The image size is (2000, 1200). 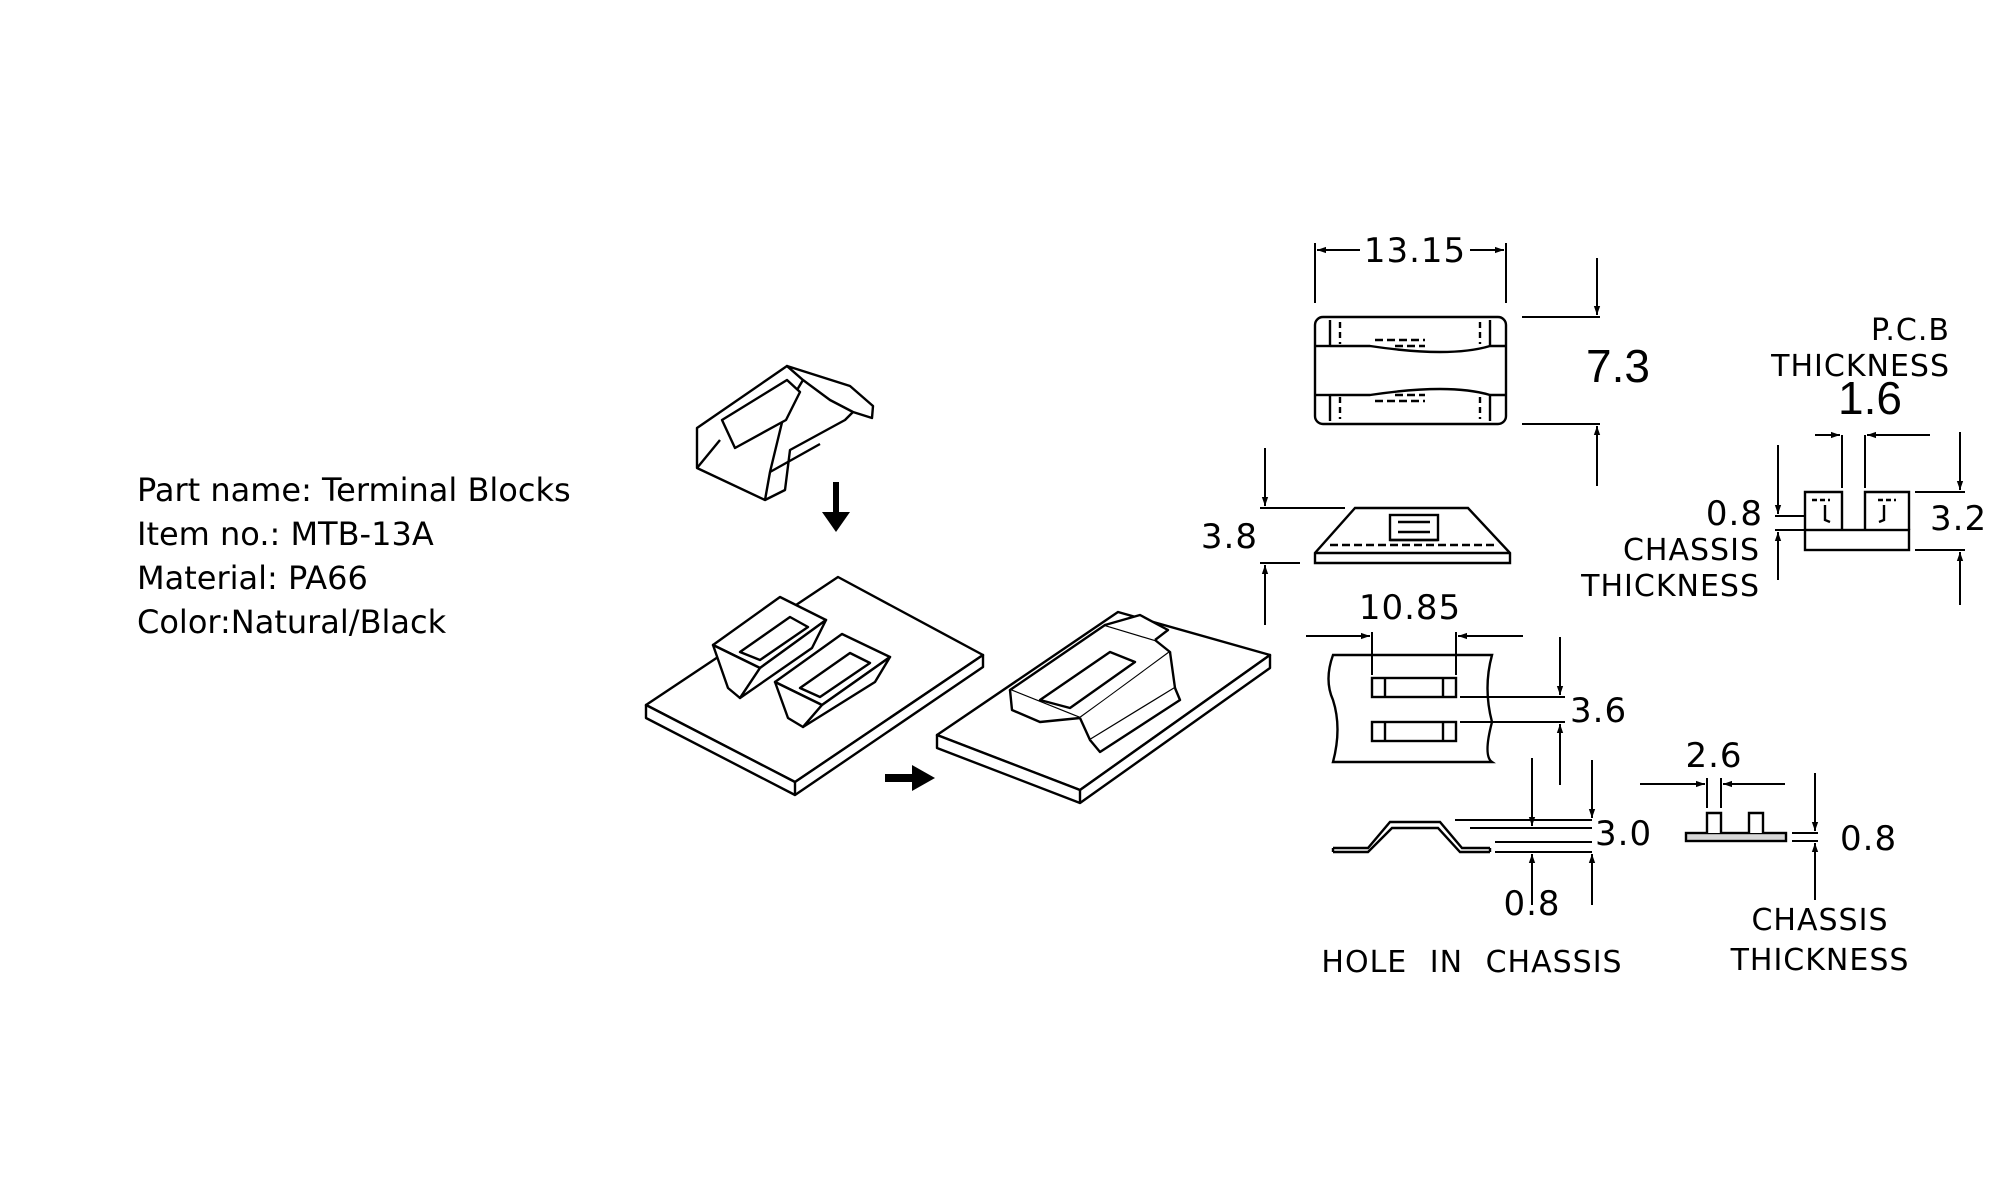 What do you see at coordinates (1410, 370) in the screenshot?
I see `top-view` at bounding box center [1410, 370].